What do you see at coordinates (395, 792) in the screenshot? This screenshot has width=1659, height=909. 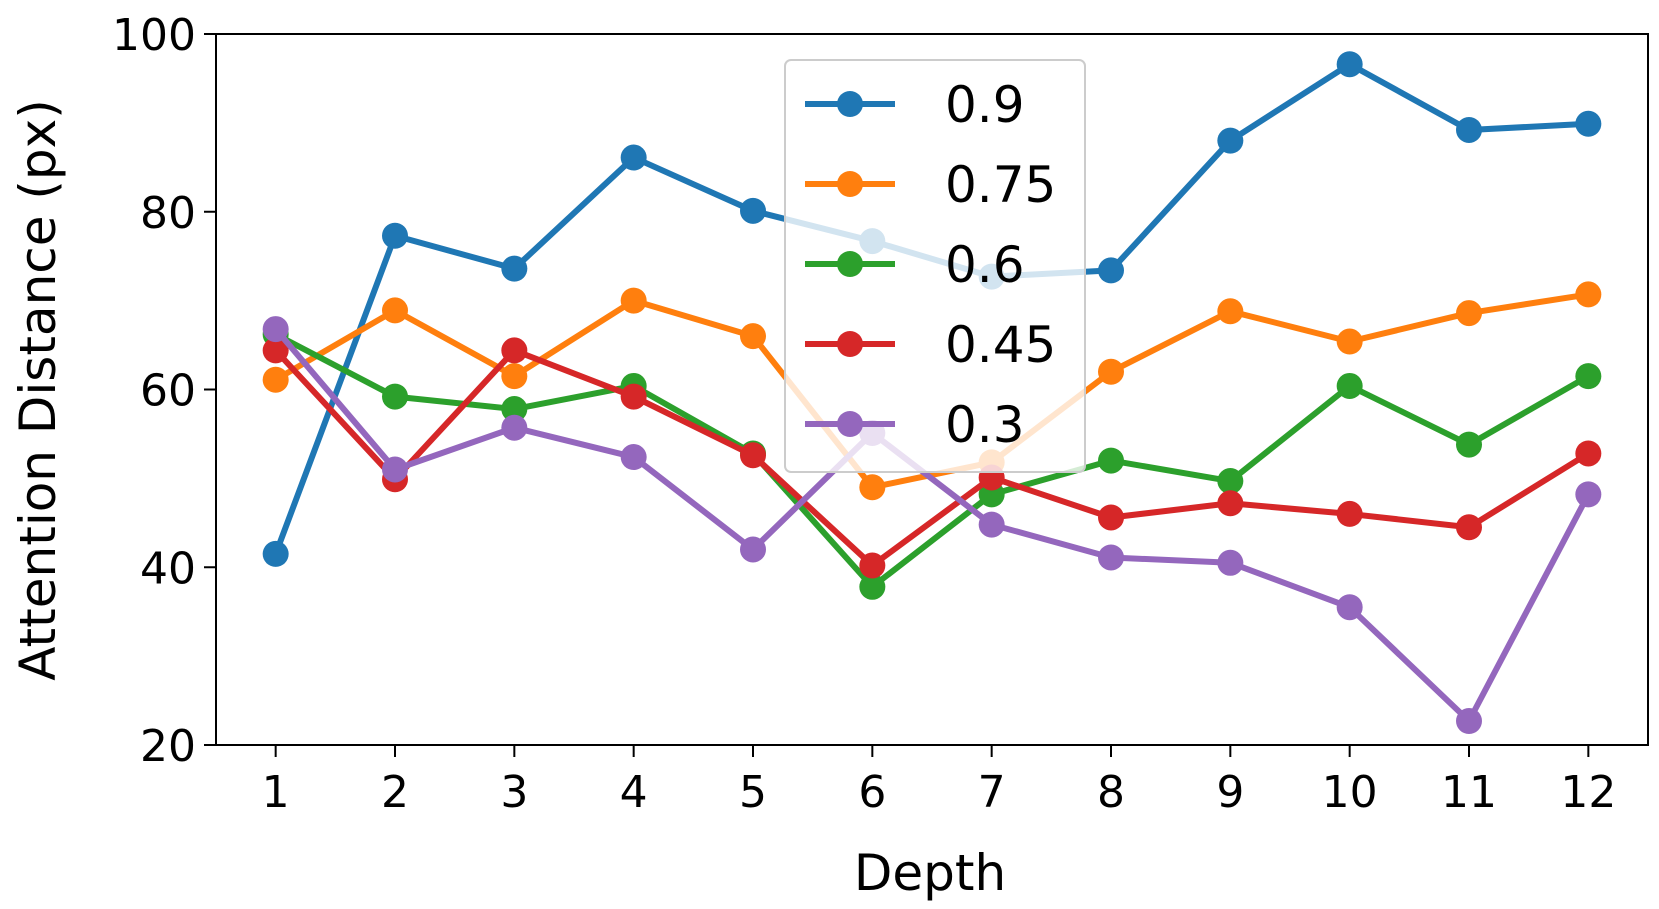 I see `x-tick-label: 2` at bounding box center [395, 792].